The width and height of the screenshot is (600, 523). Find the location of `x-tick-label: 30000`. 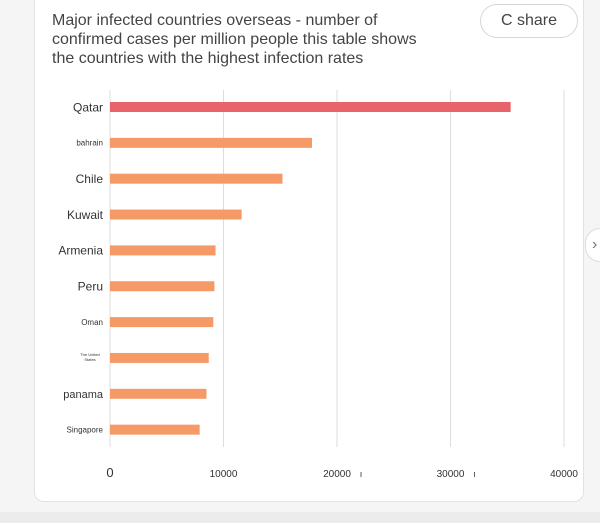

x-tick-label: 30000 is located at coordinates (451, 474).